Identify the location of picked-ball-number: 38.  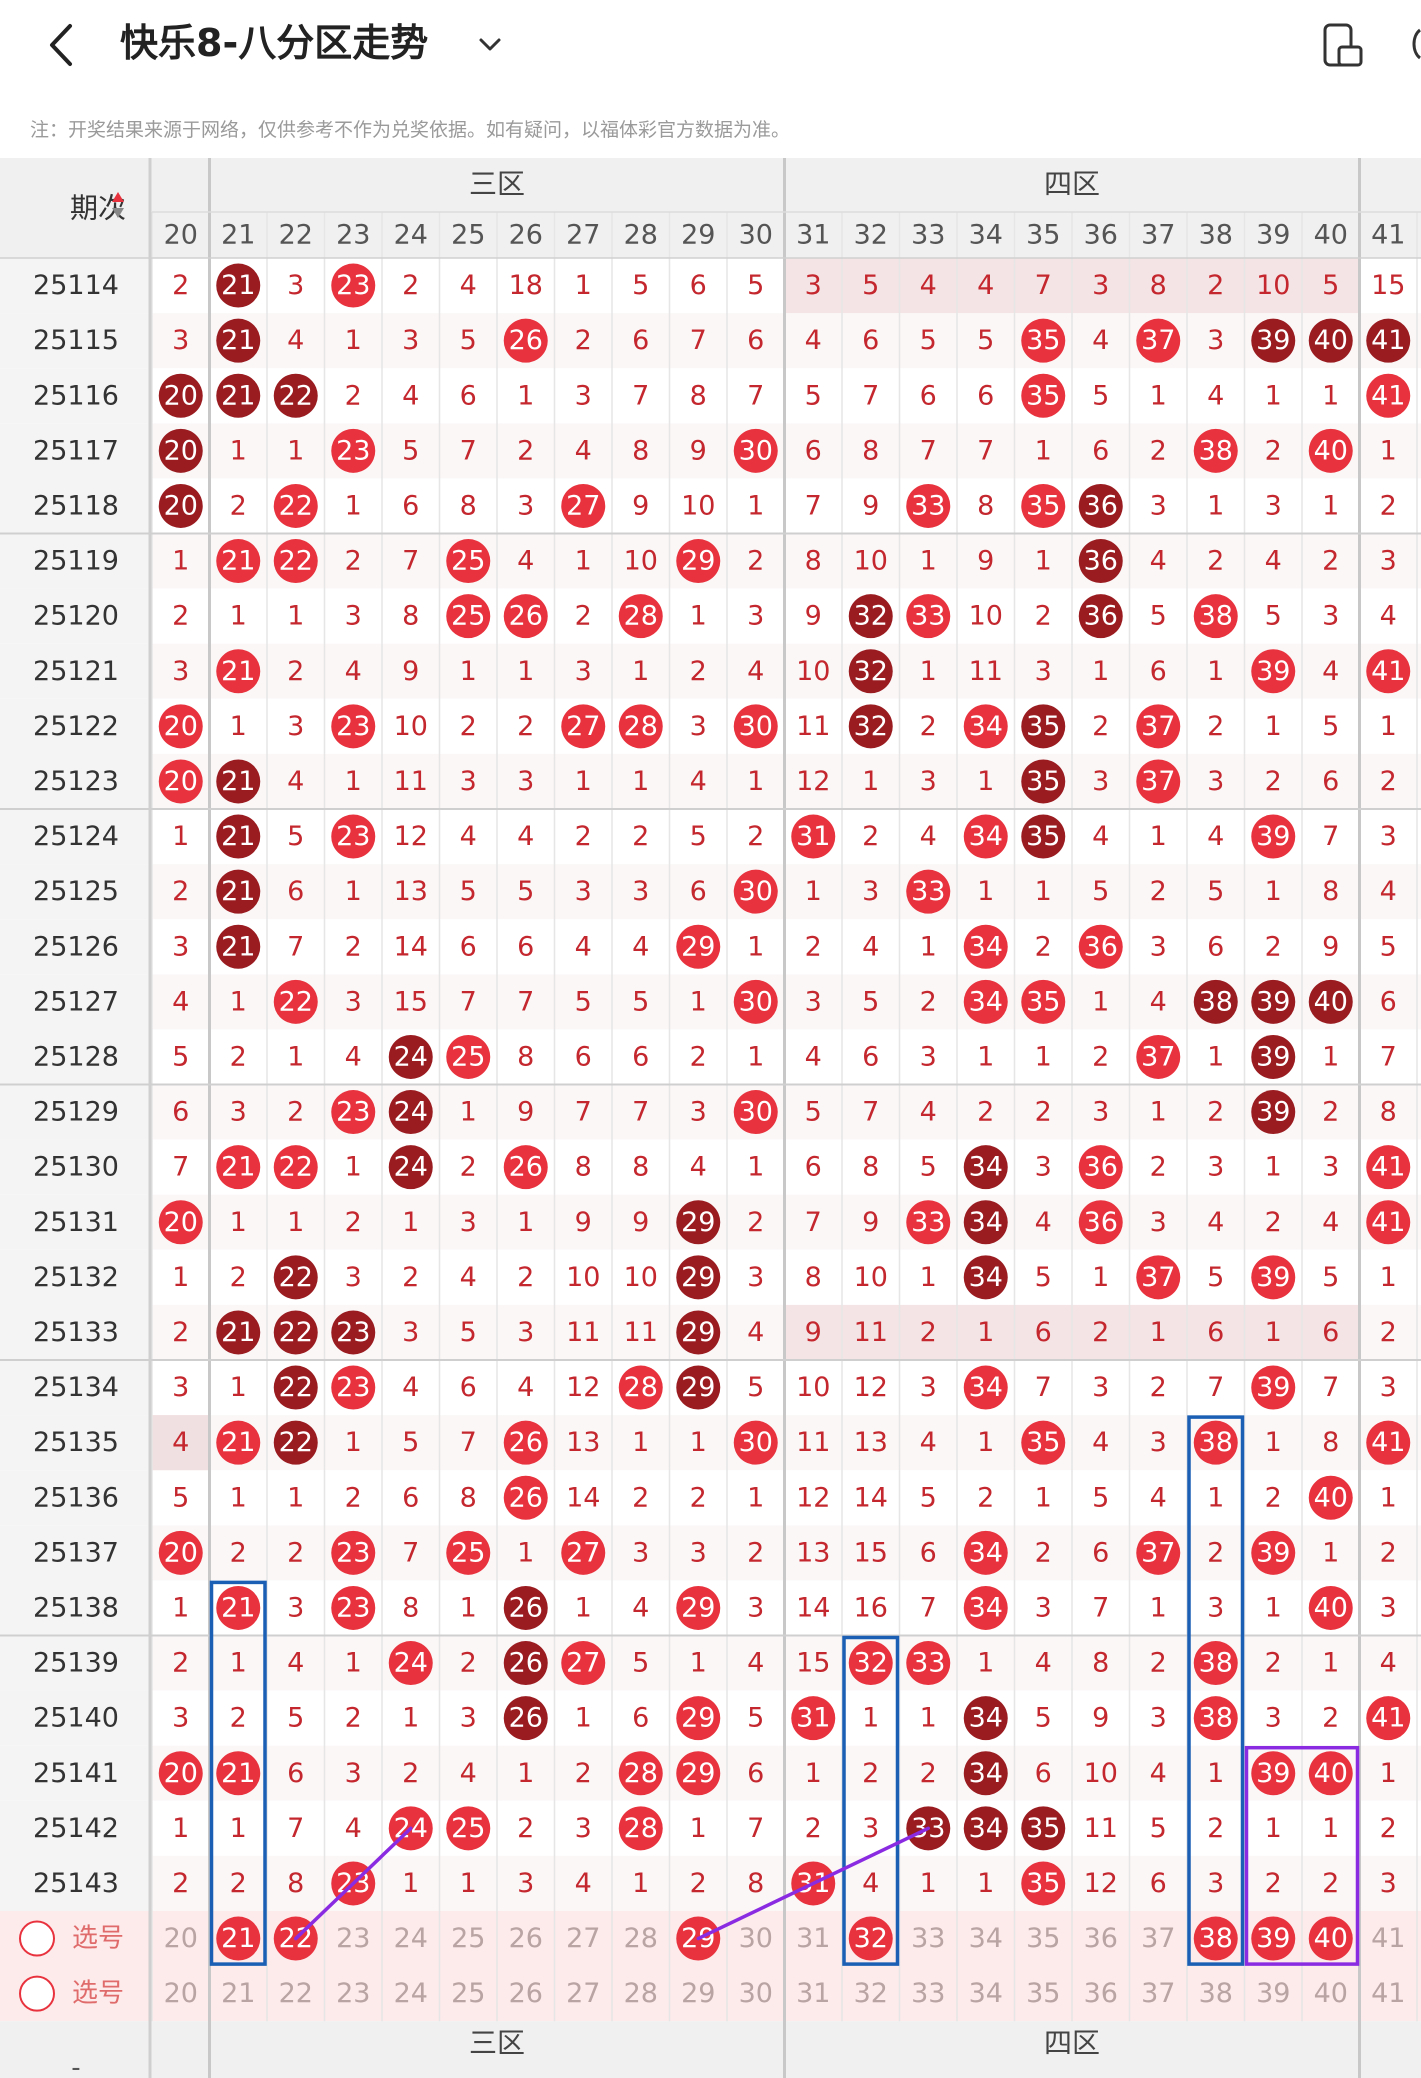
(1216, 1938).